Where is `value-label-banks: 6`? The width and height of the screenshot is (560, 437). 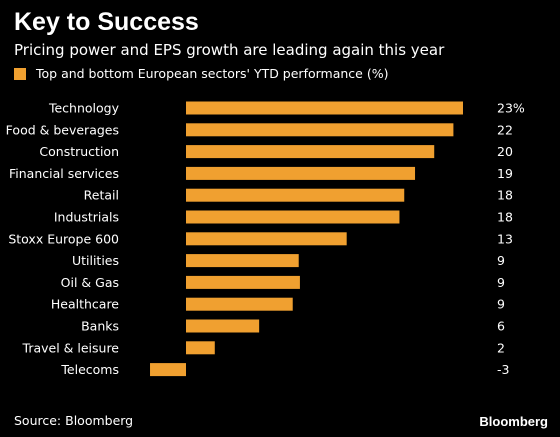
value-label-banks: 6 is located at coordinates (501, 326).